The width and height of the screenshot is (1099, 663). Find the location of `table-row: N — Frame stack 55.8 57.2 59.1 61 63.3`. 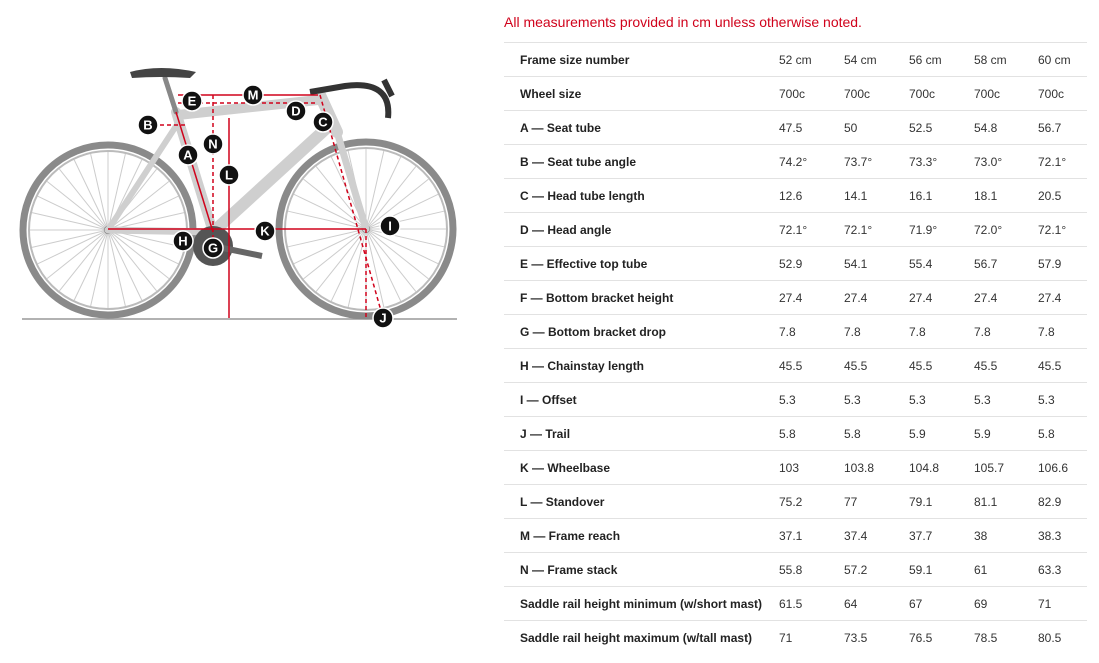

table-row: N — Frame stack 55.8 57.2 59.1 61 63.3 is located at coordinates (795, 569).